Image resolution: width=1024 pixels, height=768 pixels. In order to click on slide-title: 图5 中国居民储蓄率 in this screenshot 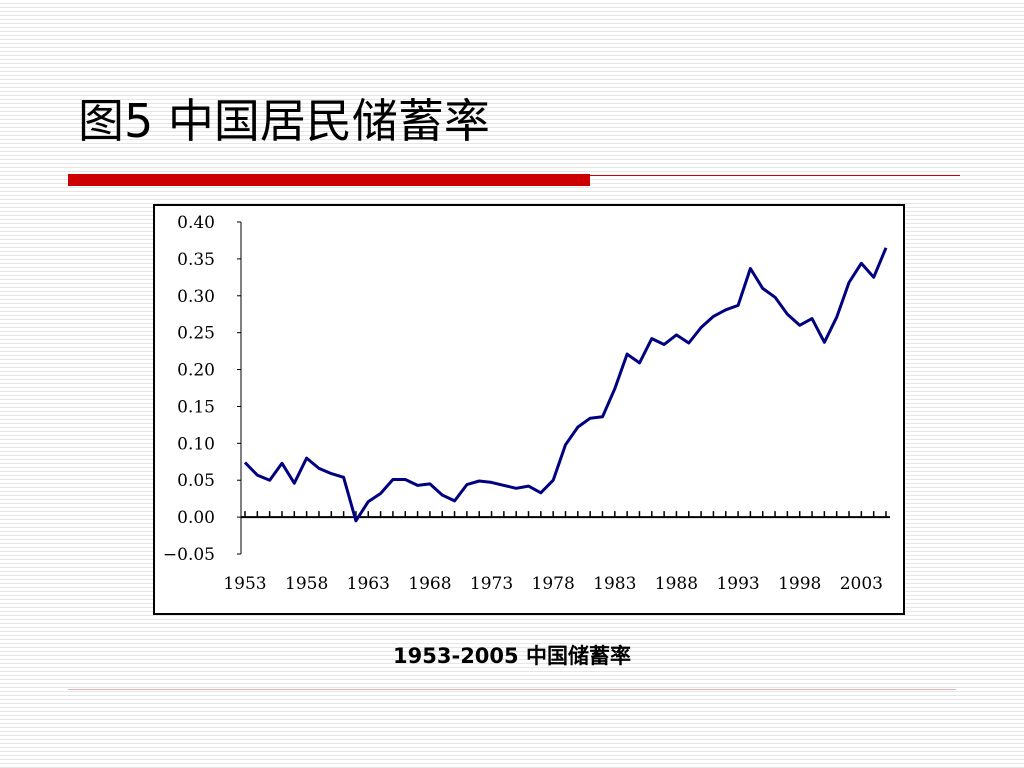, I will do `click(284, 121)`.